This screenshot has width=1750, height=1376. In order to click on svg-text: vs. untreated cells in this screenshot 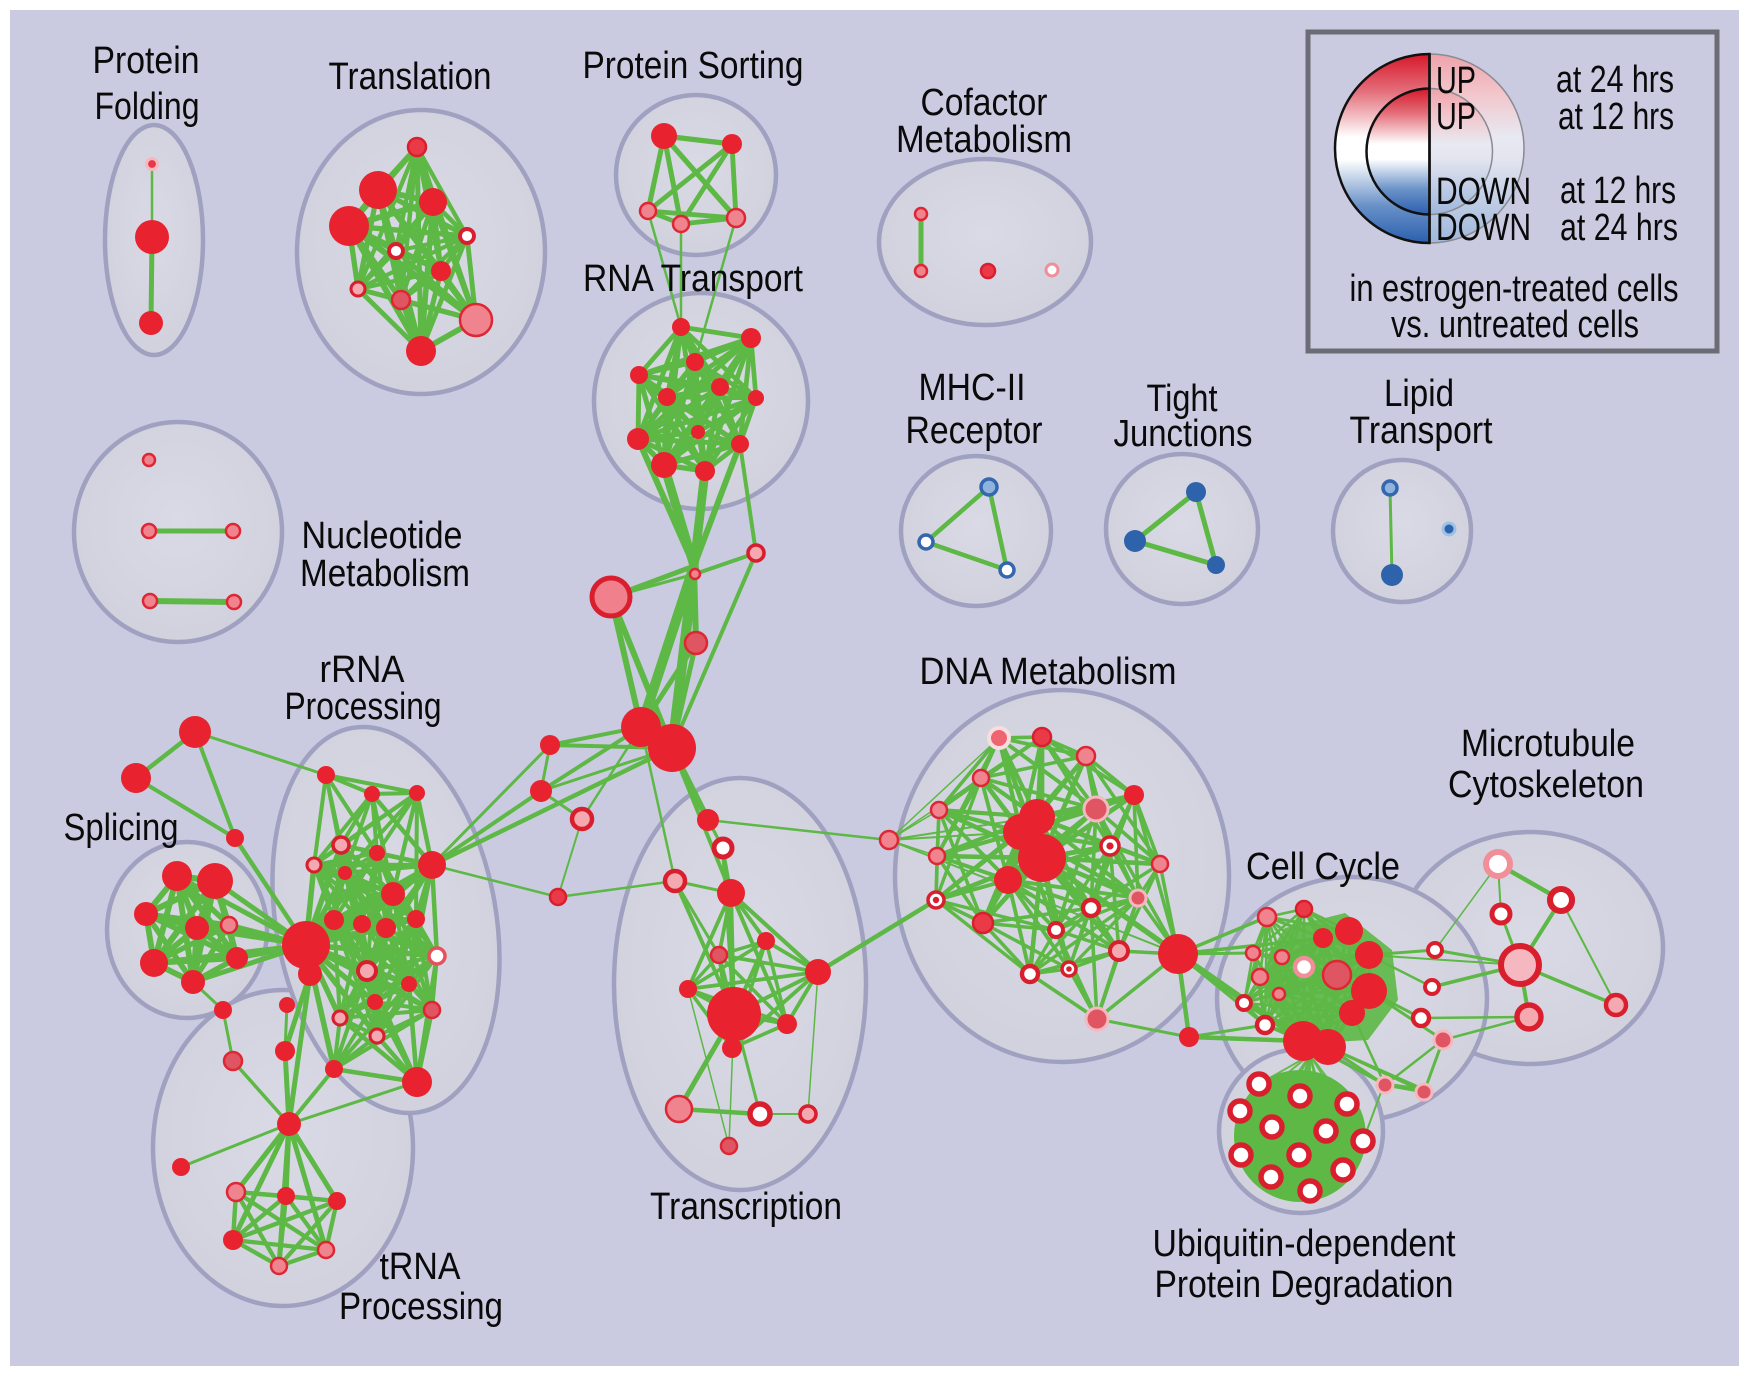, I will do `click(1515, 325)`.